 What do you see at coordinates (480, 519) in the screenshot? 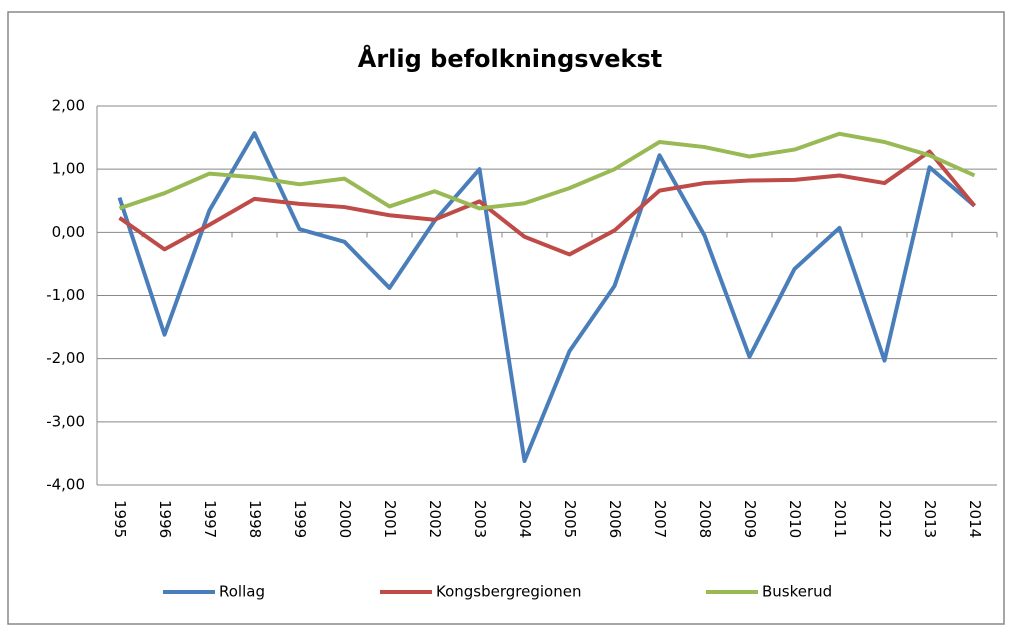
I see `x-tick-label: 2003` at bounding box center [480, 519].